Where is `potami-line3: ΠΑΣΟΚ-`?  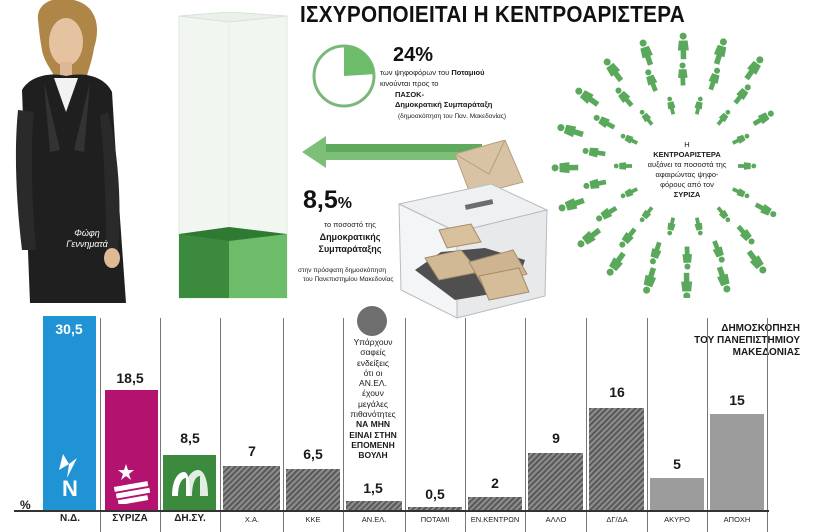
potami-line3: ΠΑΣΟΚ- is located at coordinates (410, 94).